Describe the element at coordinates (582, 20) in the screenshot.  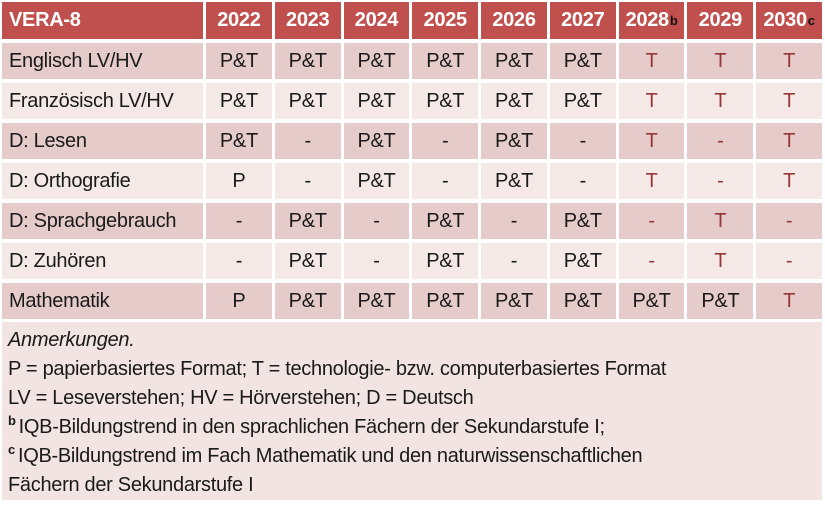
I see `column-header-2027: 2027` at that location.